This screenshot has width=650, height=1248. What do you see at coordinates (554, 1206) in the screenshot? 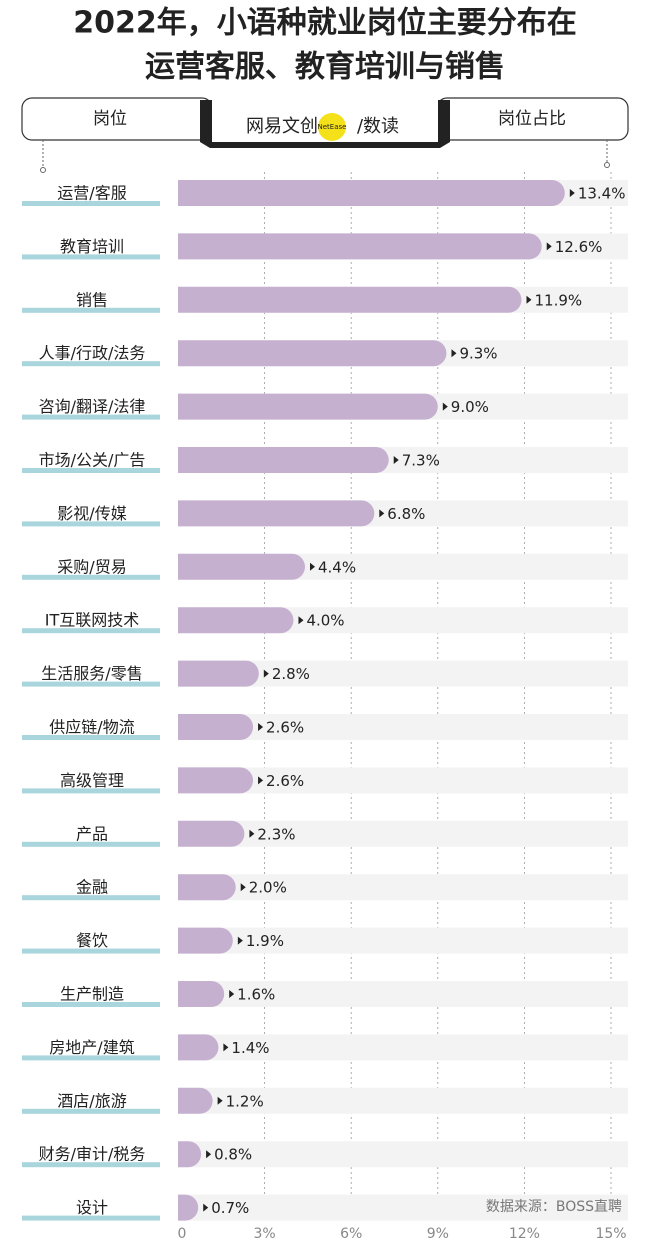
I see `source-note: 数据来源：BOSS直聘` at bounding box center [554, 1206].